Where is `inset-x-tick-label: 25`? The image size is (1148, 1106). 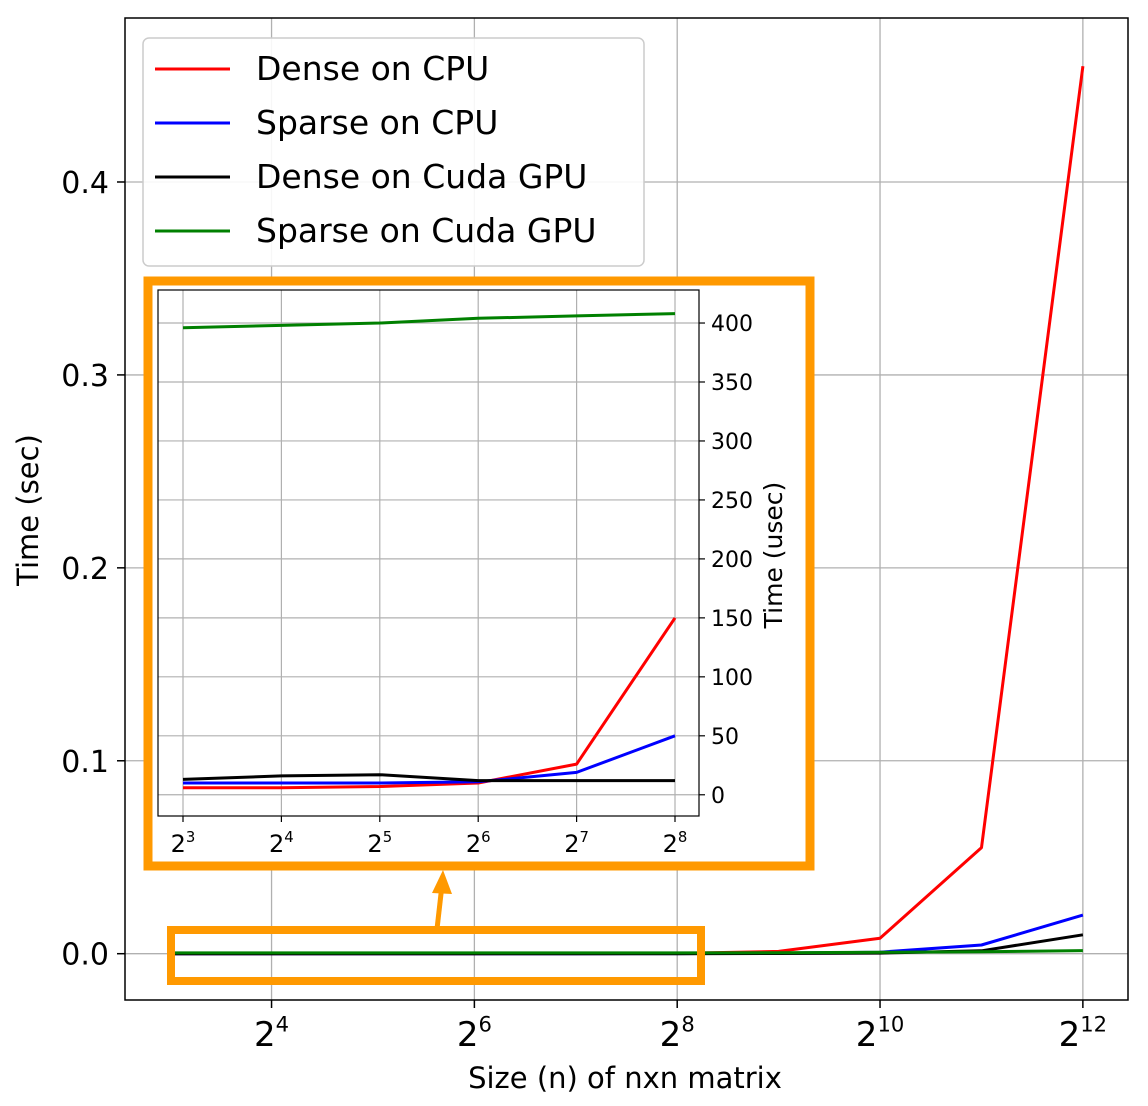 inset-x-tick-label: 25 is located at coordinates (379, 843).